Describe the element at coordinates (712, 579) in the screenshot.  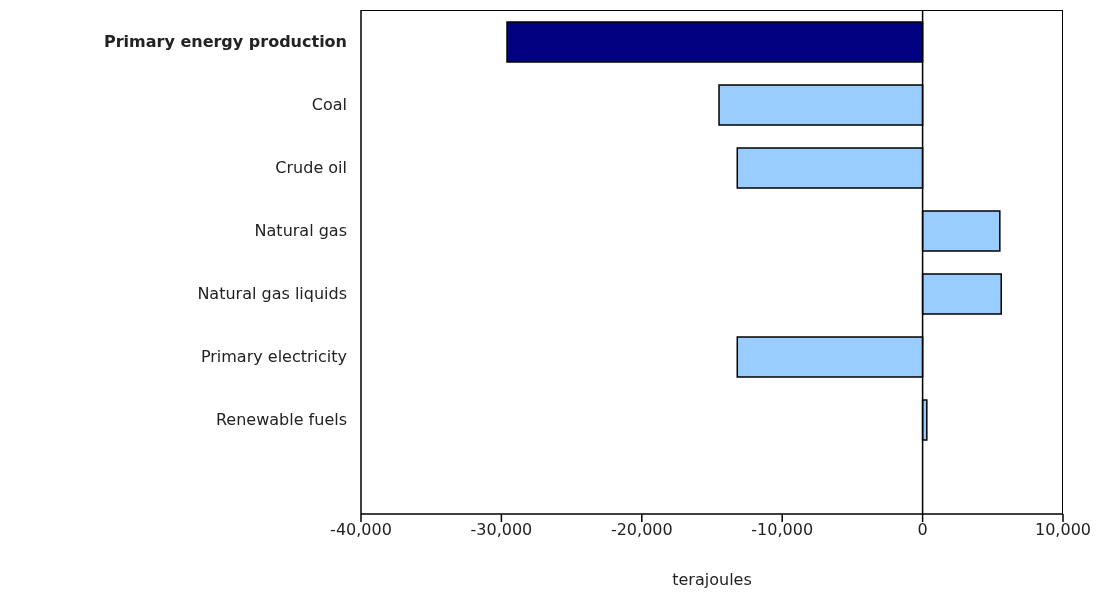
I see `x-axis-title: terajoules` at that location.